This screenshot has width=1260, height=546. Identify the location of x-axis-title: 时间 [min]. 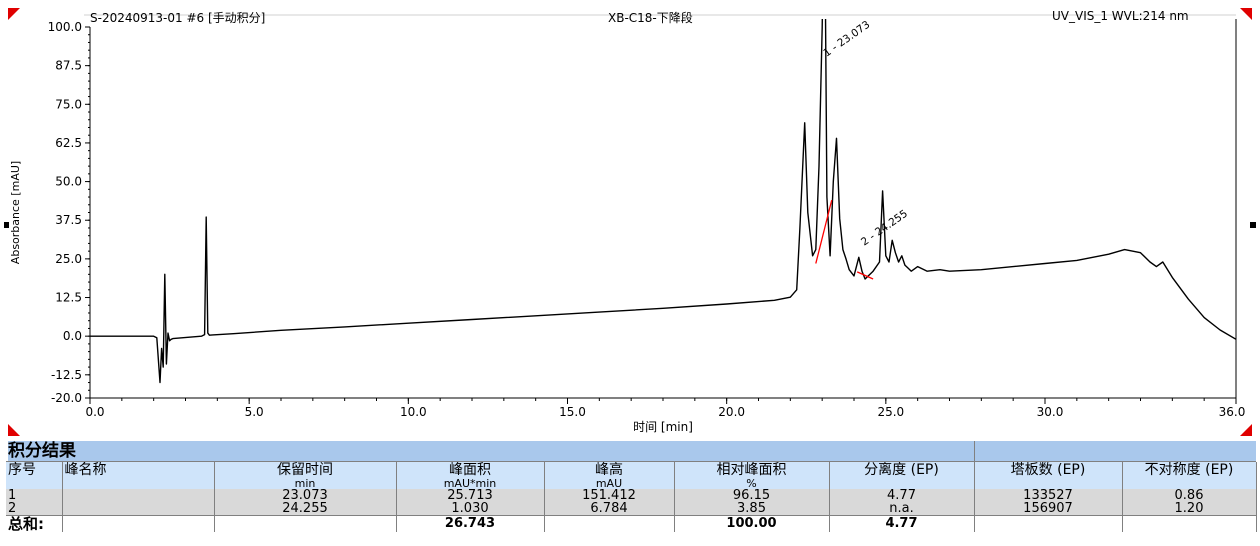
(663, 427).